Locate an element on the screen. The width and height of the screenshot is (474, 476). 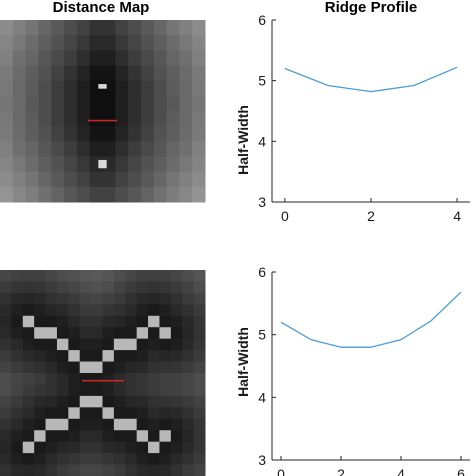
y-tick-label: 6 is located at coordinates (262, 20).